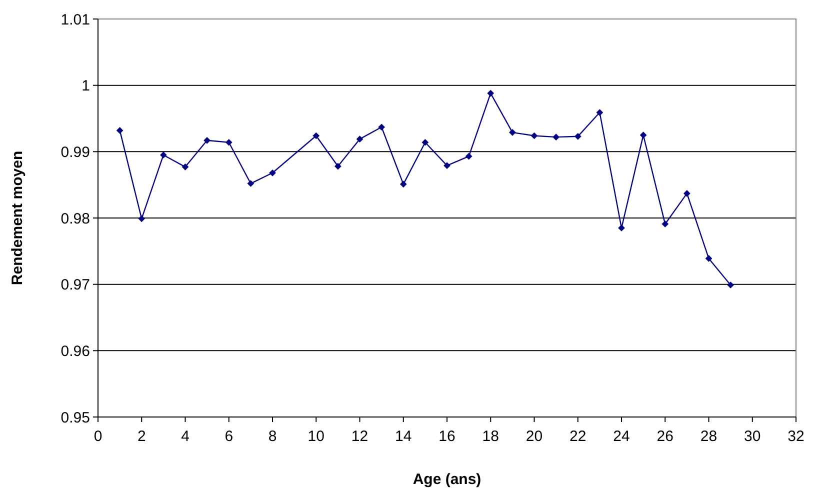 The height and width of the screenshot is (492, 816). Describe the element at coordinates (272, 436) in the screenshot. I see `x-tick-label: 8` at that location.